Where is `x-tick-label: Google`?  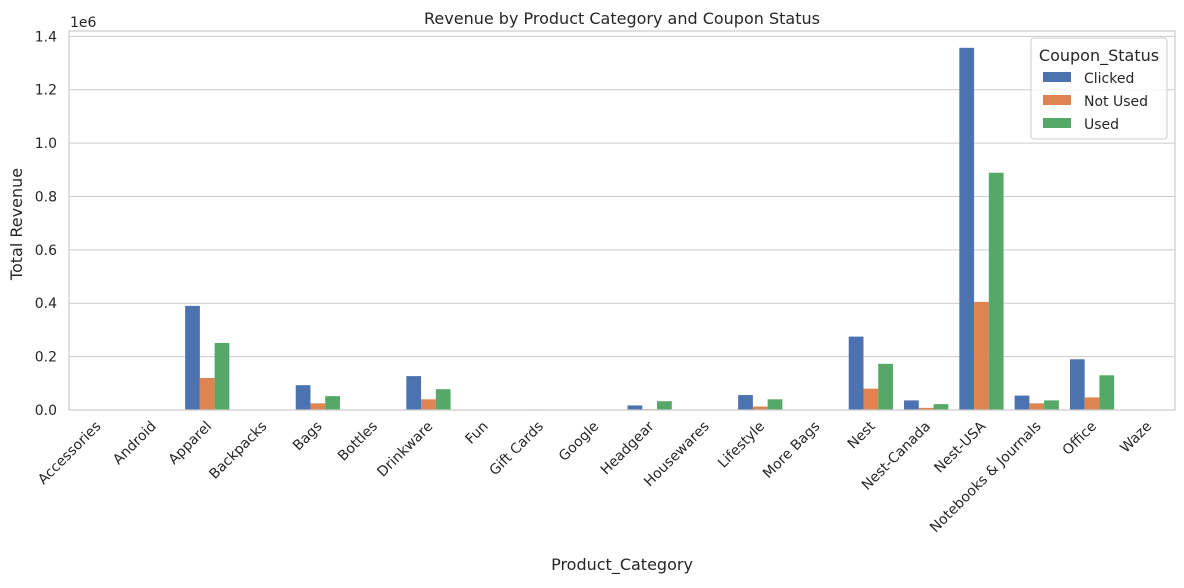 x-tick-label: Google is located at coordinates (579, 442).